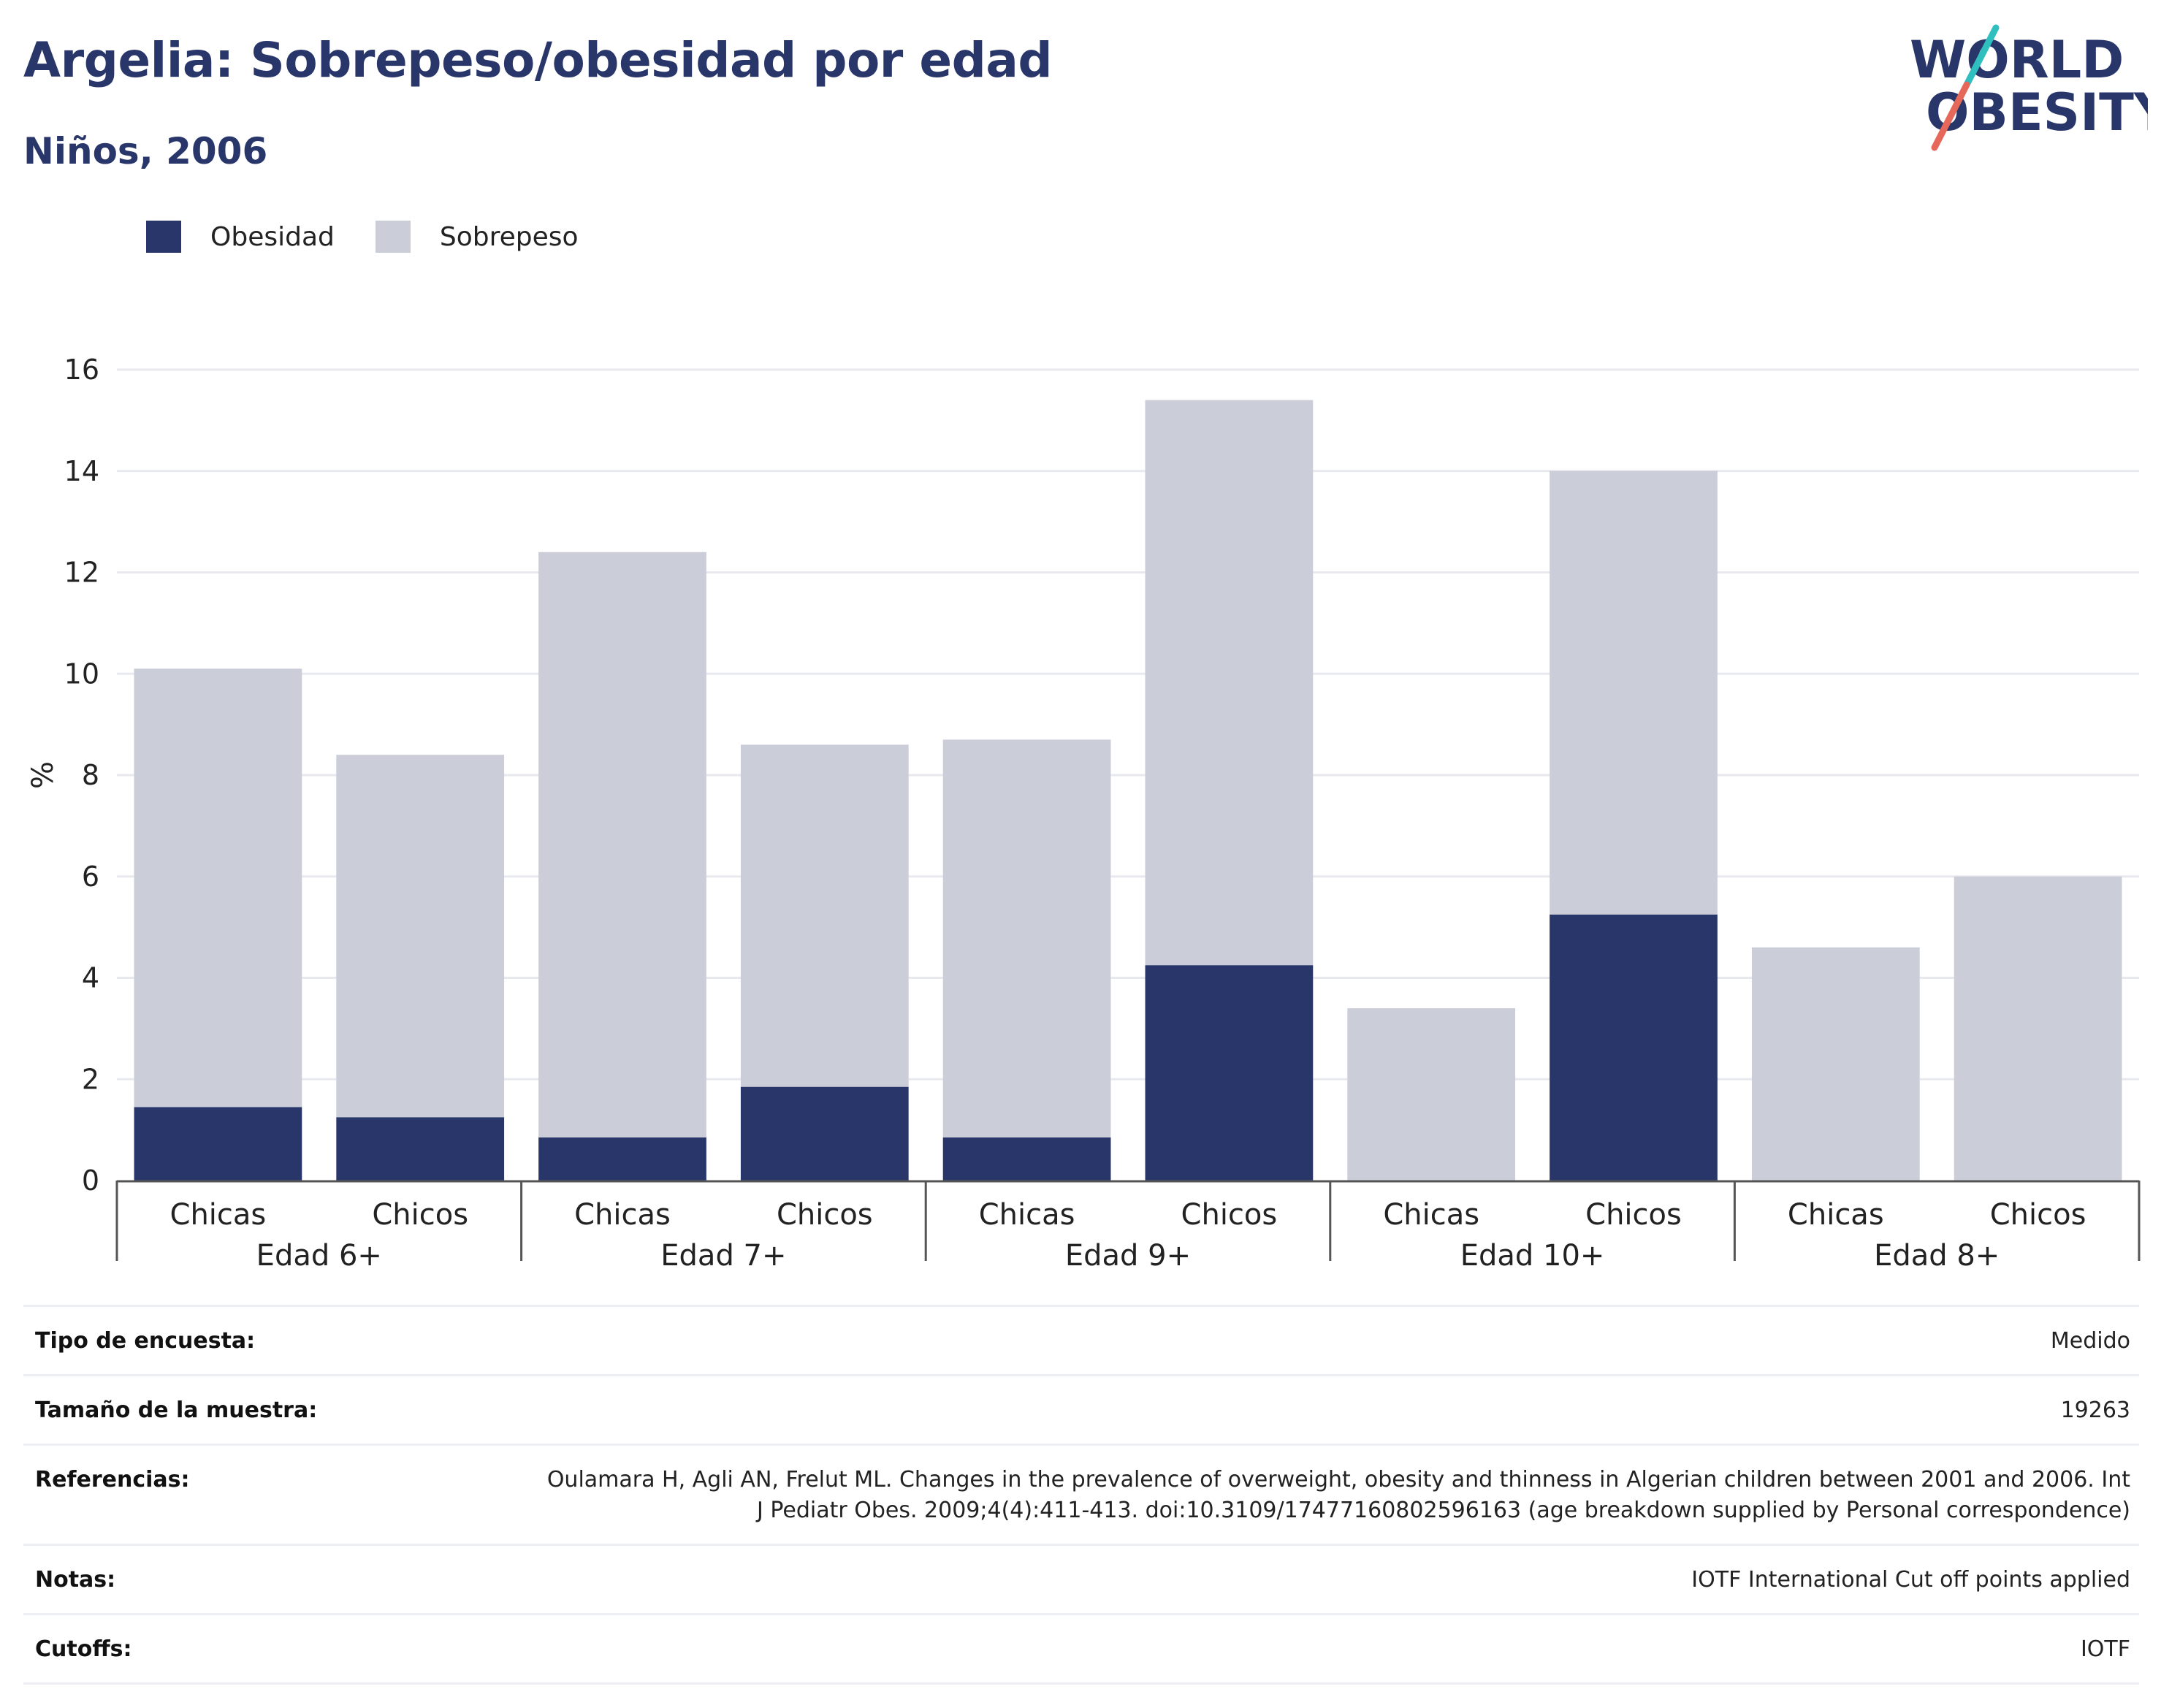  What do you see at coordinates (2090, 1341) in the screenshot?
I see `meta-value: Medido` at bounding box center [2090, 1341].